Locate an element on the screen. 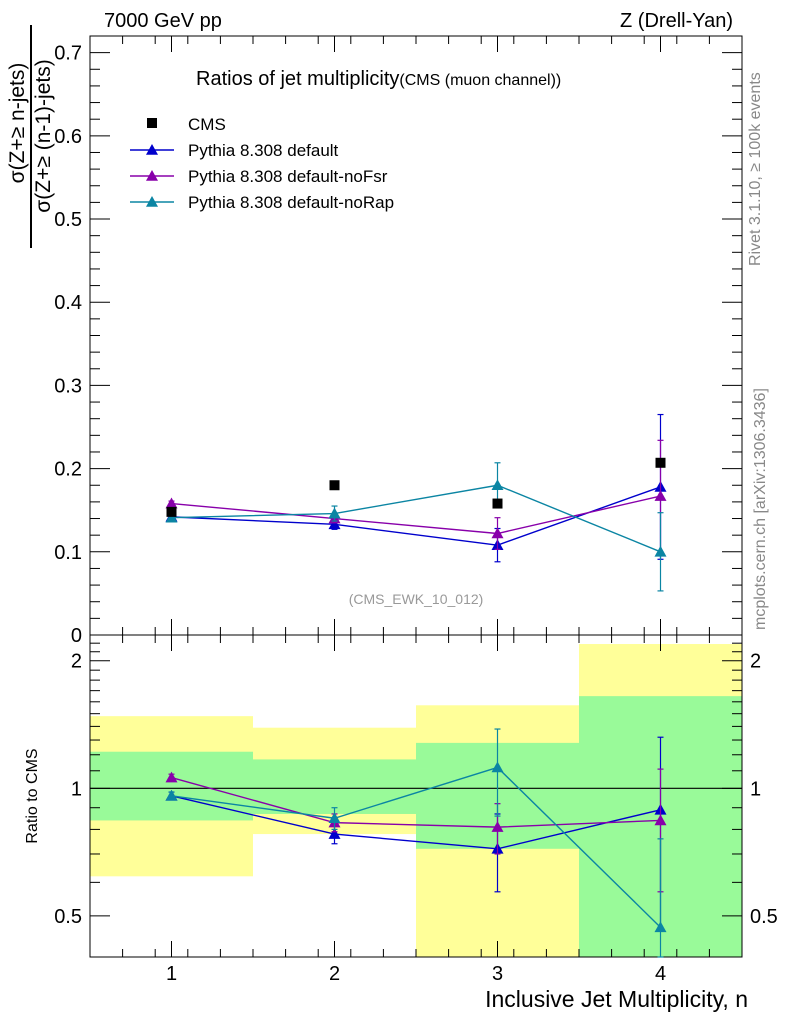  y-tick-label: 0.5 is located at coordinates (68, 220).